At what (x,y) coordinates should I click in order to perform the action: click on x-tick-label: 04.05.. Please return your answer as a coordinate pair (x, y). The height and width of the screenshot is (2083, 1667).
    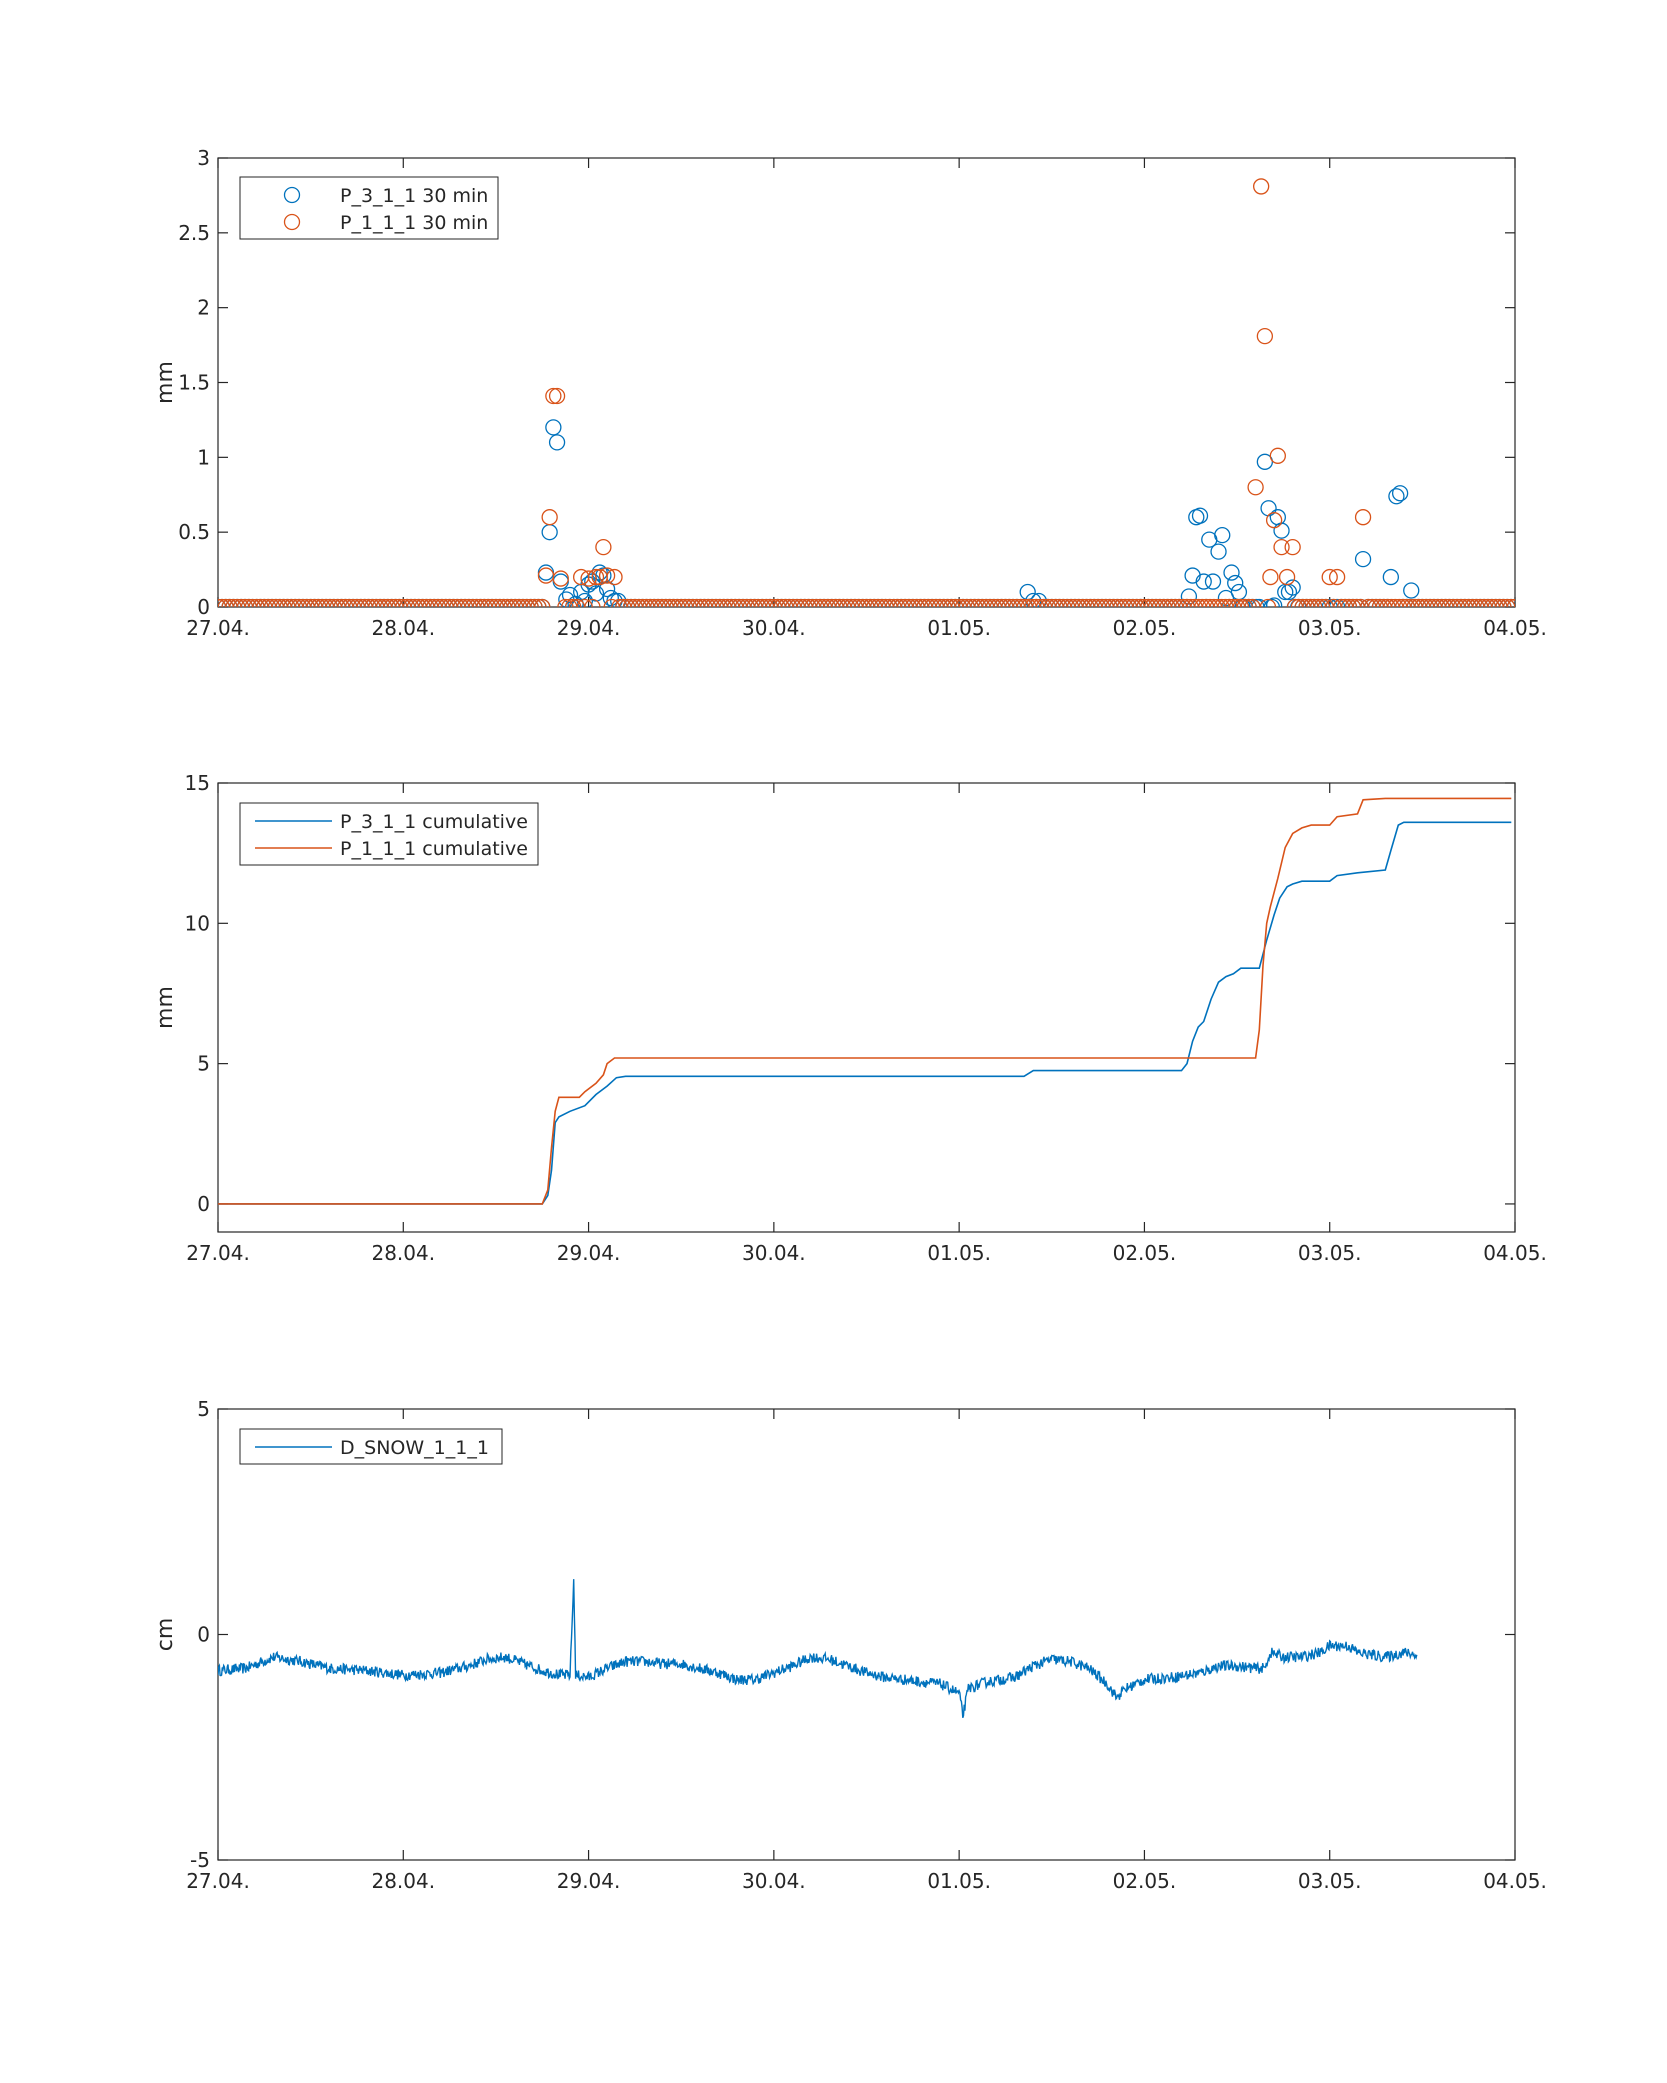
    Looking at the image, I should click on (1515, 1881).